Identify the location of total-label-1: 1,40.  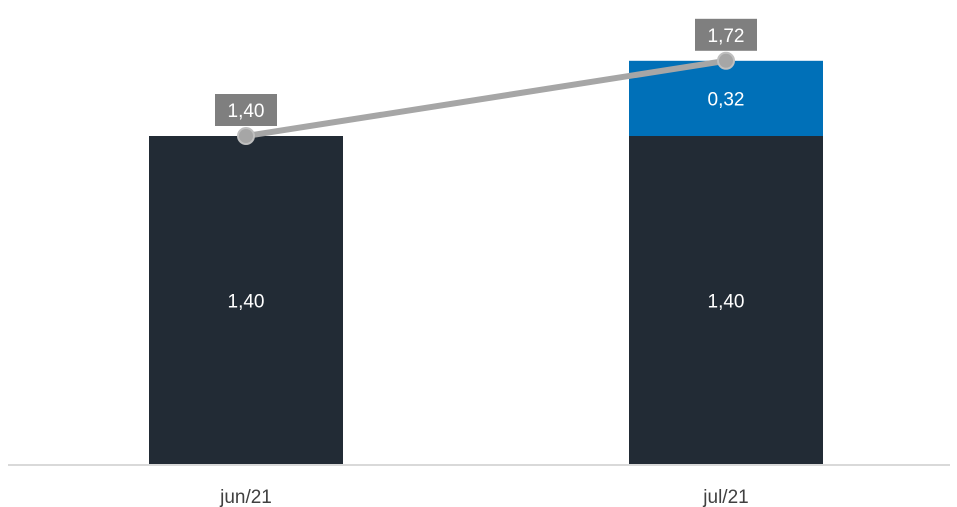
(246, 111).